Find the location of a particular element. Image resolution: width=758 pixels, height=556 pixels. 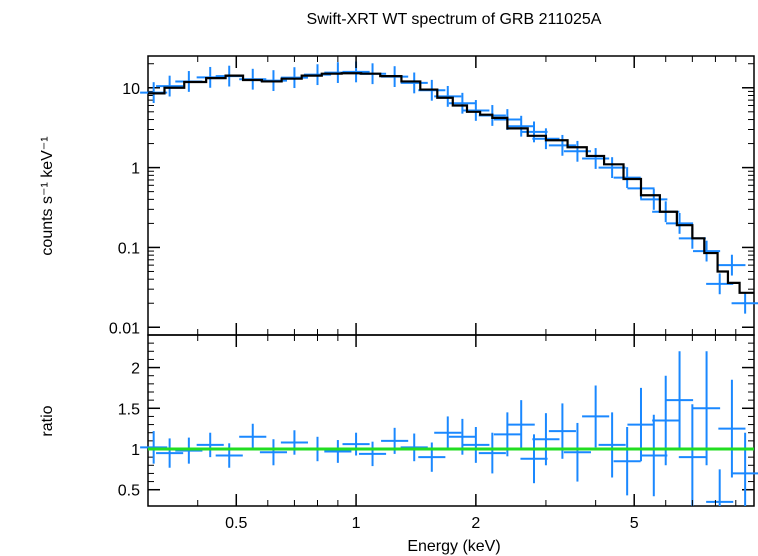

x-axis-label: Energy (keV) is located at coordinates (453, 546).